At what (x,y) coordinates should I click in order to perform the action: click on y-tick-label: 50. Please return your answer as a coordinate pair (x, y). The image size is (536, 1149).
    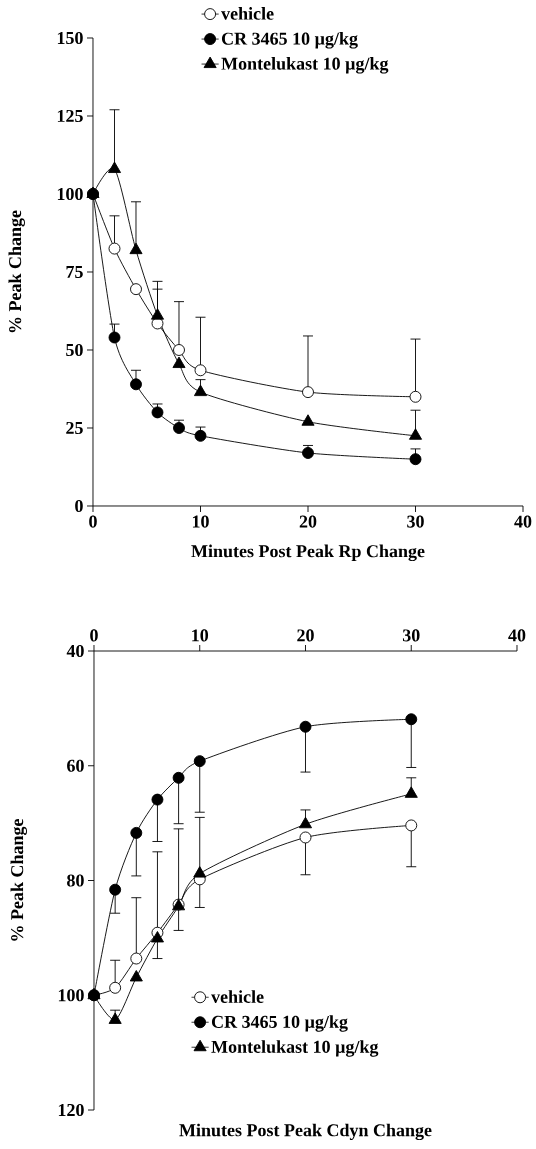
    Looking at the image, I should click on (74, 350).